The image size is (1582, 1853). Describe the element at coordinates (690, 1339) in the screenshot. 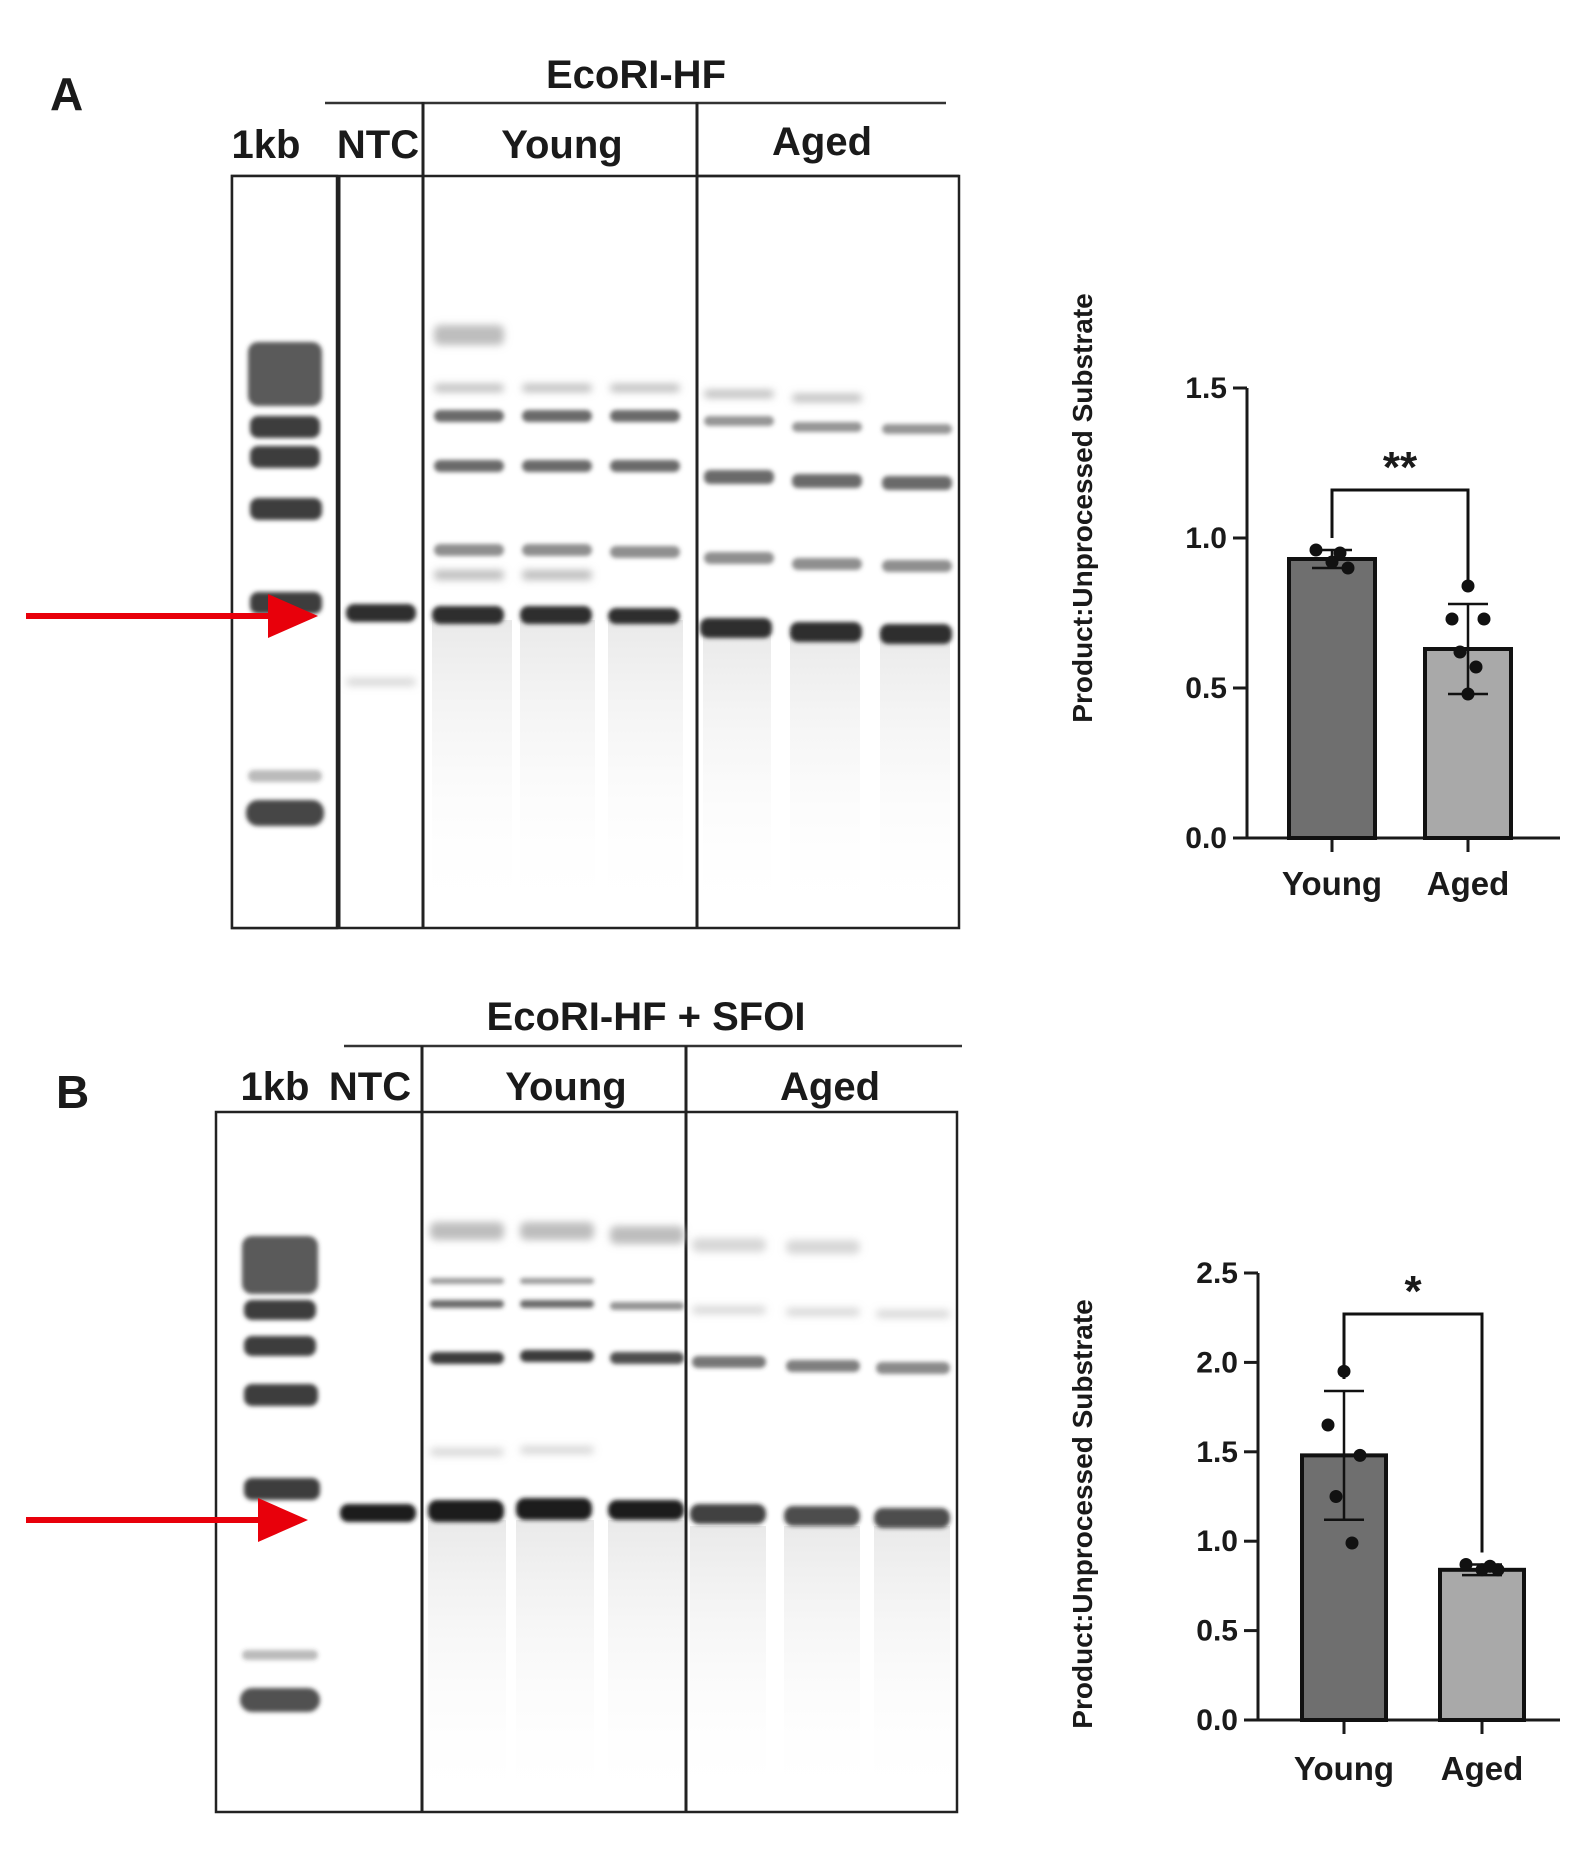

I see `faint-bands` at that location.